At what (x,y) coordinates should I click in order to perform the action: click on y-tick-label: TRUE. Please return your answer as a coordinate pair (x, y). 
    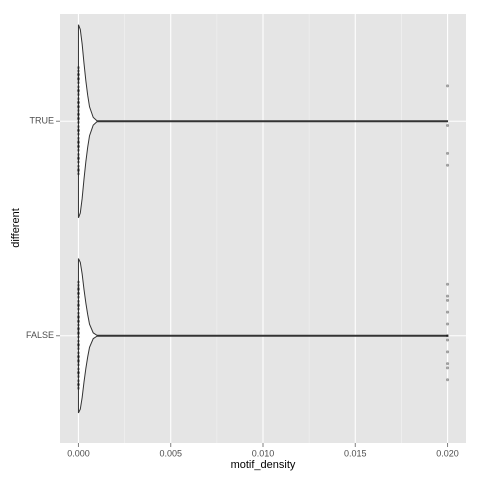
    Looking at the image, I should click on (42, 121).